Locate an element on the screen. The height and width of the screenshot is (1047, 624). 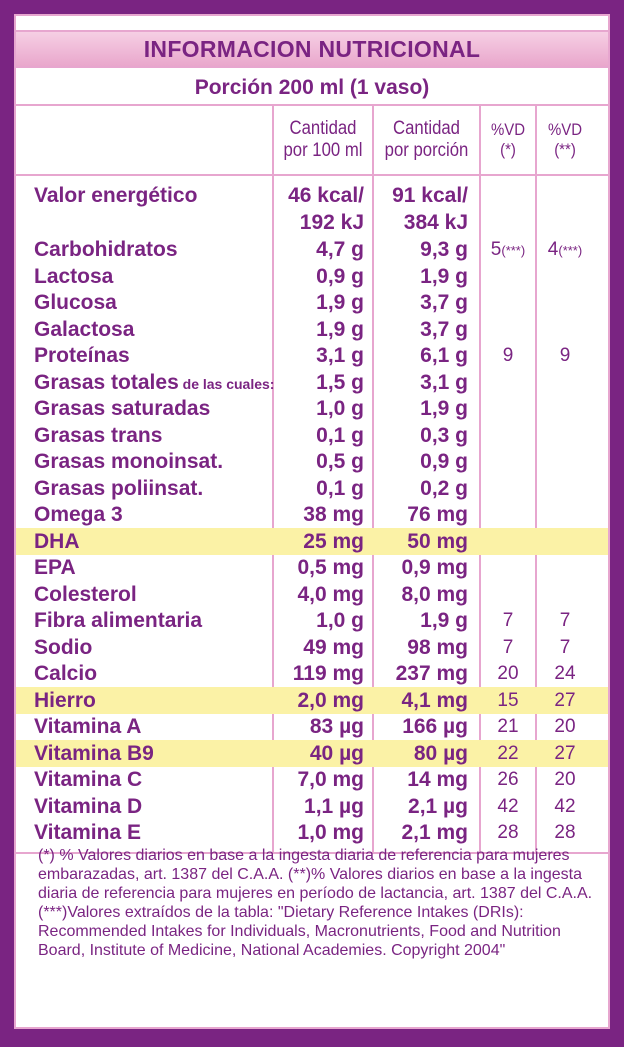
vd-value: 22 is located at coordinates (508, 753).